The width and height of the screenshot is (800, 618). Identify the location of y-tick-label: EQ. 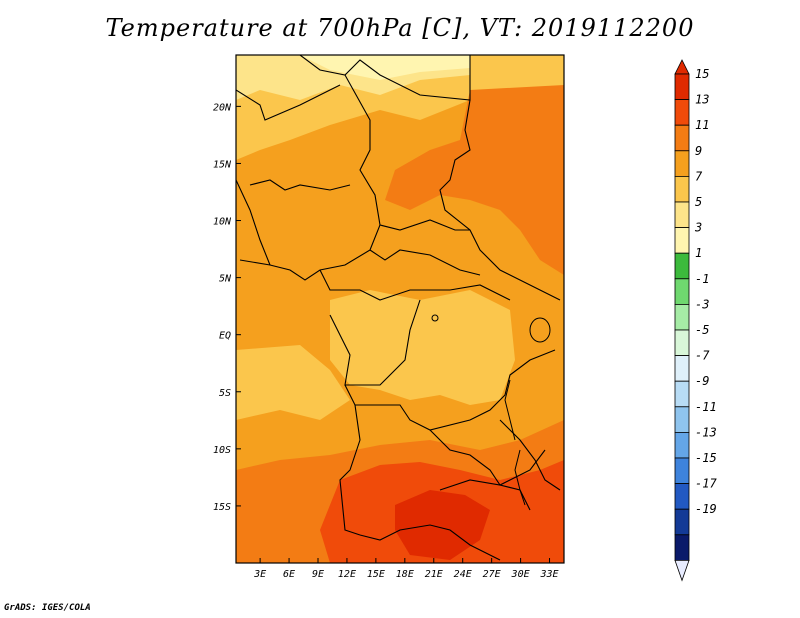
(225, 336).